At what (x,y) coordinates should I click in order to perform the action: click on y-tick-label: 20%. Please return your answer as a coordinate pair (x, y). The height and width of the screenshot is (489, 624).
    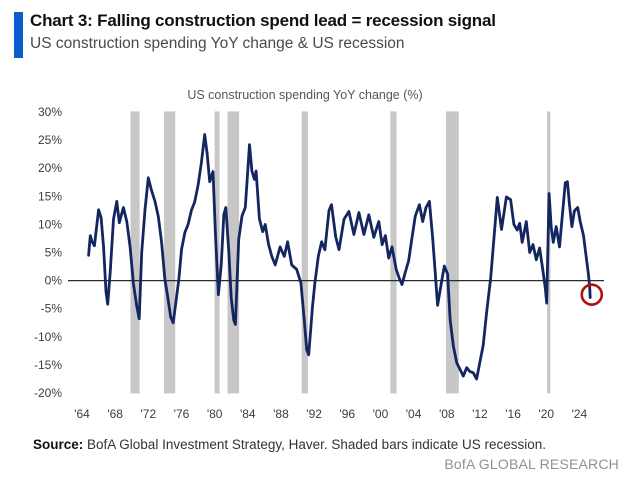
    Looking at the image, I should click on (50, 168).